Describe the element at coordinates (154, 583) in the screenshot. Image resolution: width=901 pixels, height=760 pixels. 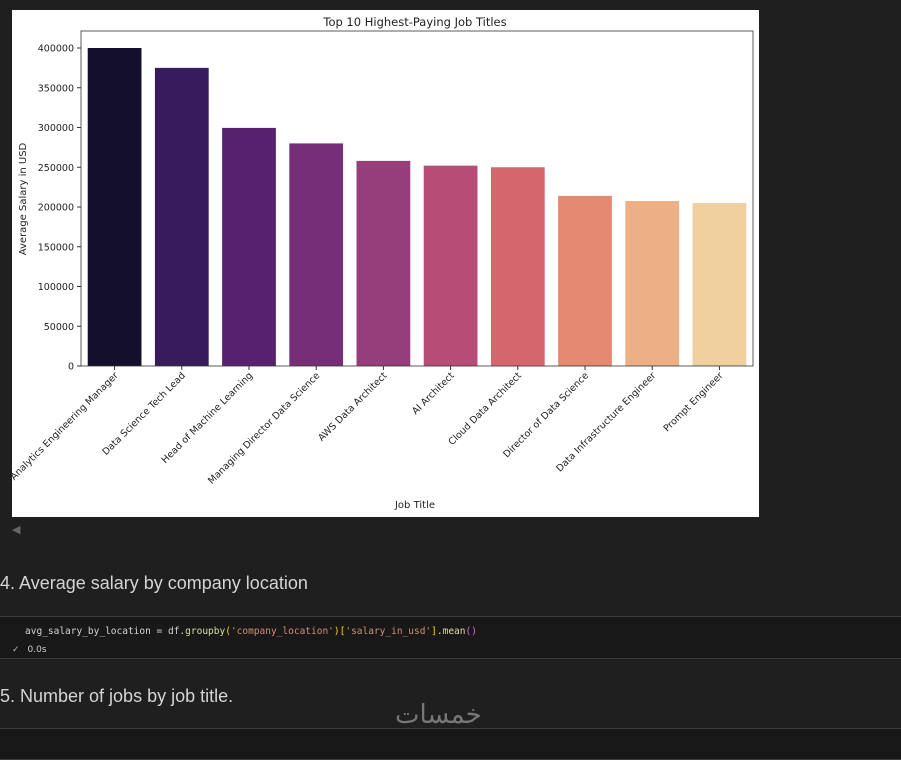
I see `heading-section-4: 4. Average salary by company location` at that location.